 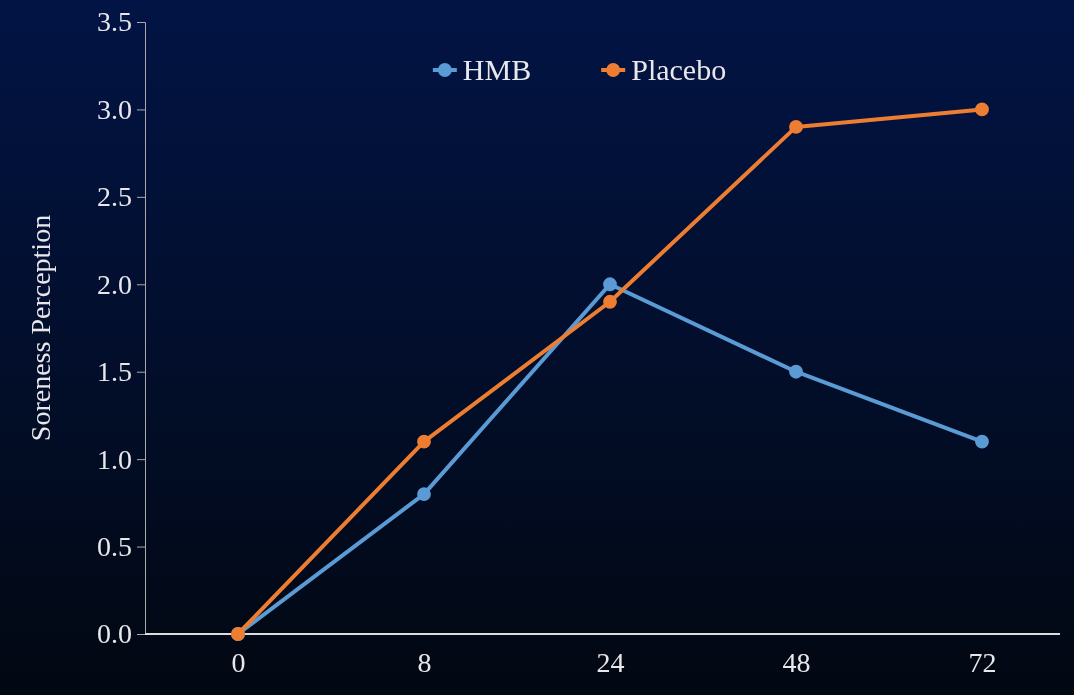 What do you see at coordinates (114, 109) in the screenshot?
I see `y-tick-label: 3.0` at bounding box center [114, 109].